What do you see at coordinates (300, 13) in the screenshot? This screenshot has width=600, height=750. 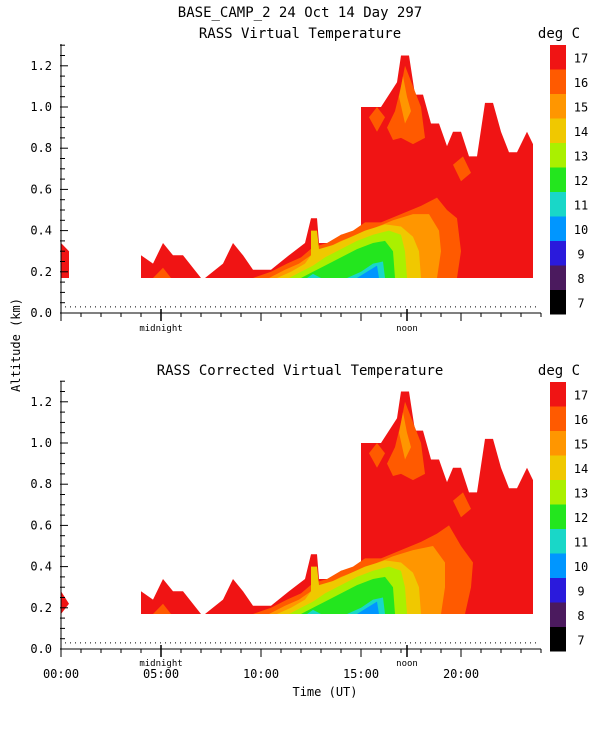 I see `figure-header: BASE_CAMP_2 24 Oct 14 Day 297` at bounding box center [300, 13].